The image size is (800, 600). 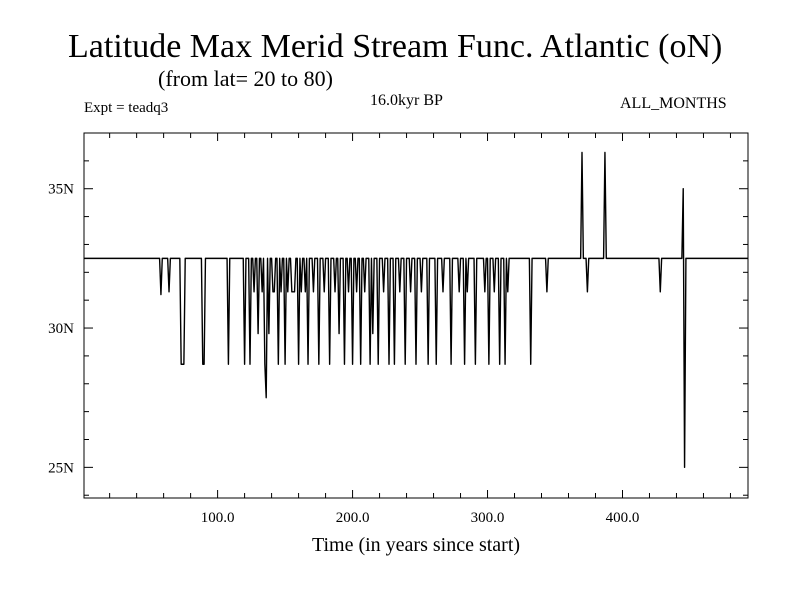 What do you see at coordinates (61, 190) in the screenshot?
I see `y-tick-label: 35N` at bounding box center [61, 190].